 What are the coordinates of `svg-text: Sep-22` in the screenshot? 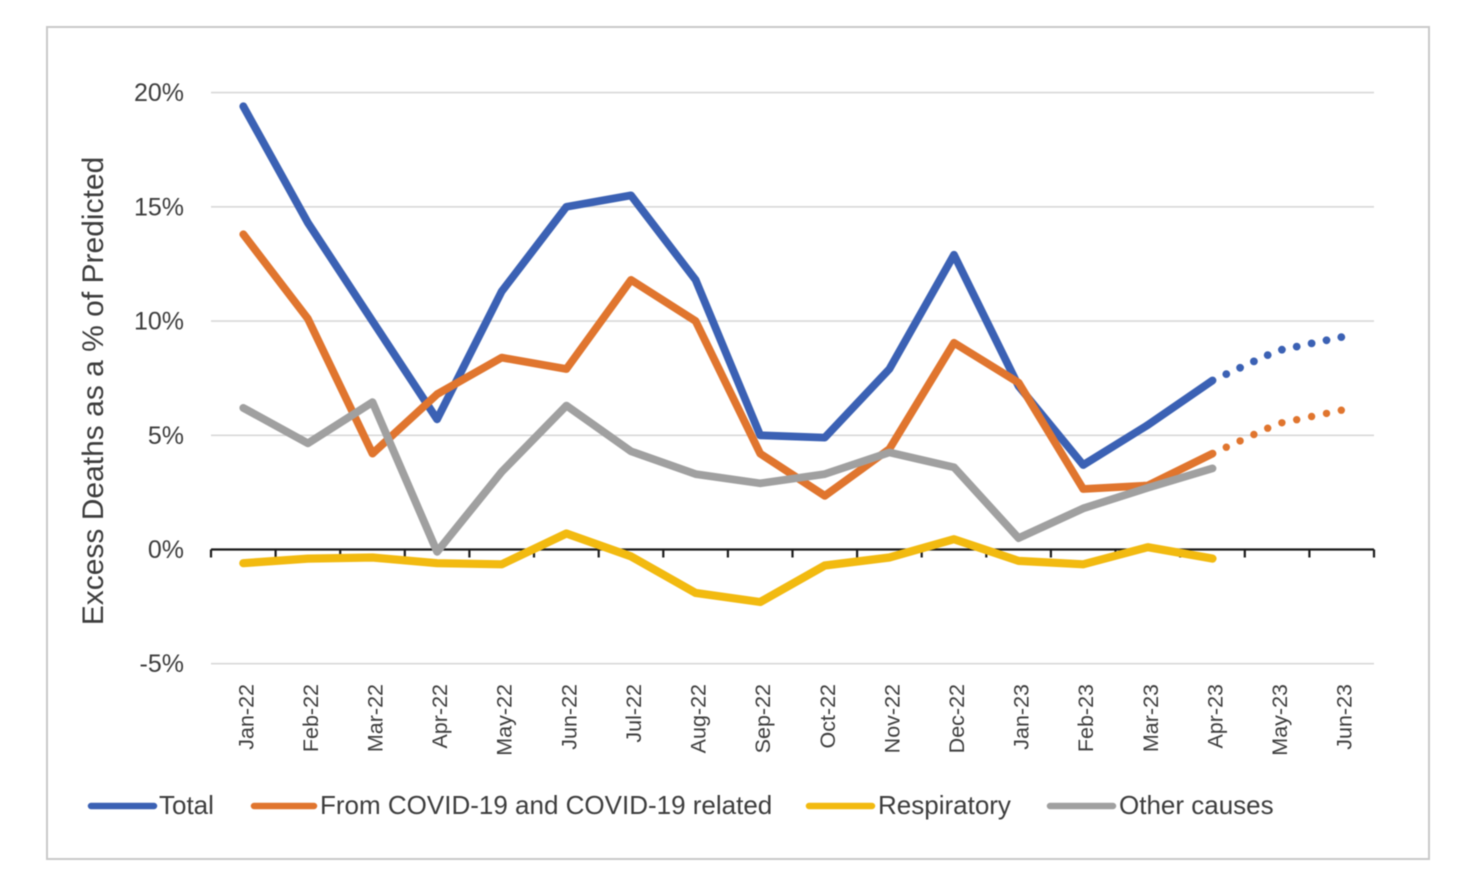 It's located at (763, 718).